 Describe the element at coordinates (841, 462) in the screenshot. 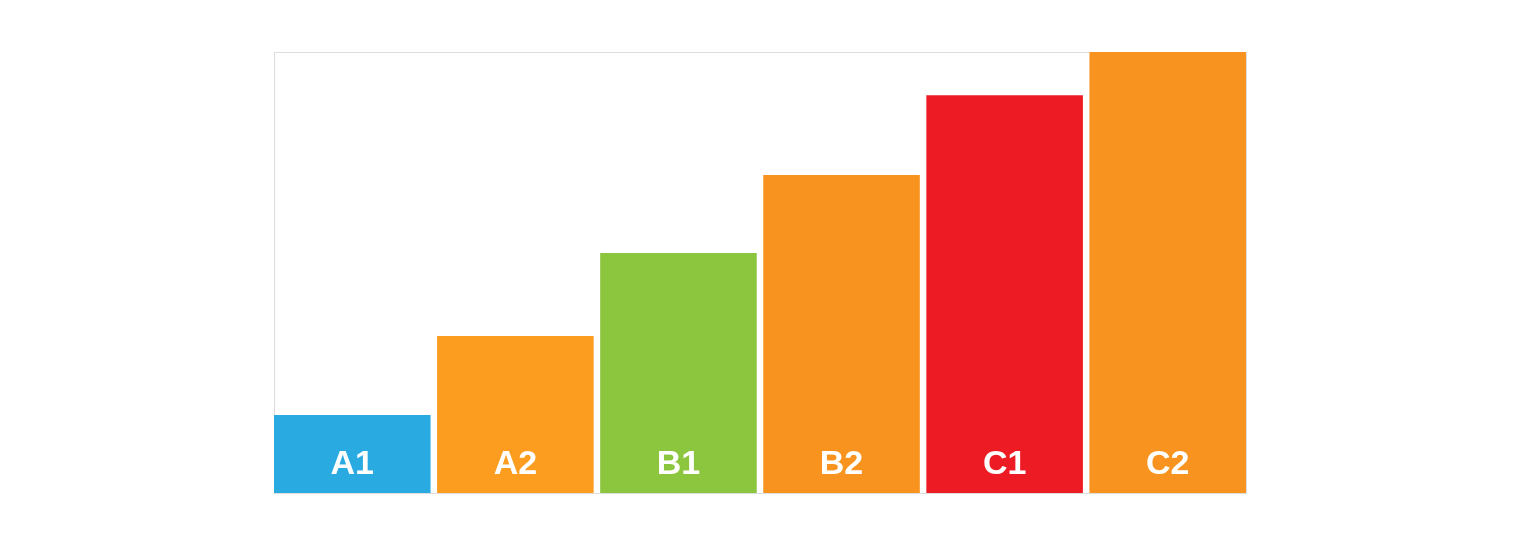

I see `x-tick-label: B2` at that location.